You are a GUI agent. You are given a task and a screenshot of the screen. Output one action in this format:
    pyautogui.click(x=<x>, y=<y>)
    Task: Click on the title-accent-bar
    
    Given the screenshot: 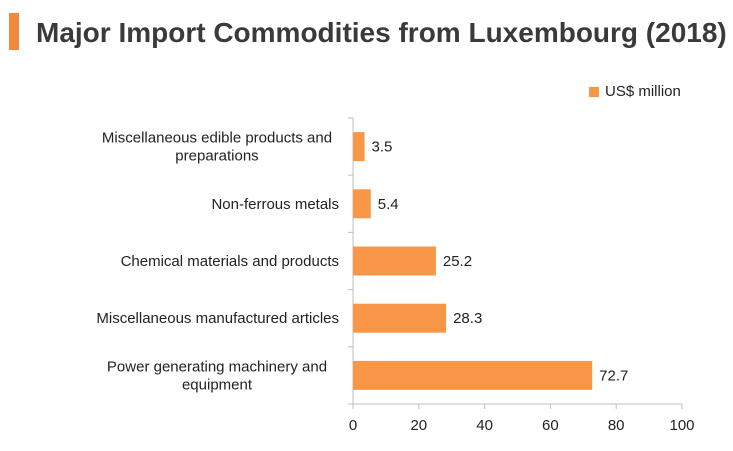 What is the action you would take?
    pyautogui.click(x=14, y=31)
    